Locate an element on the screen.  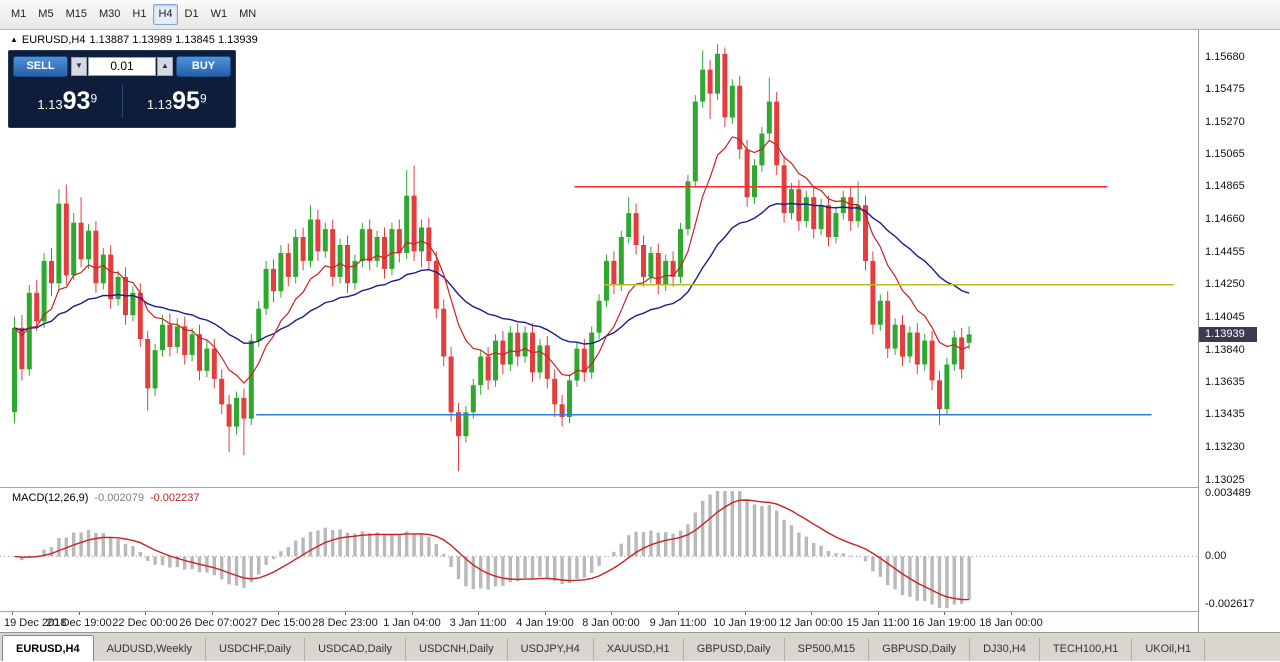
macd-name: MACD(12,26,9) is located at coordinates (50, 498).